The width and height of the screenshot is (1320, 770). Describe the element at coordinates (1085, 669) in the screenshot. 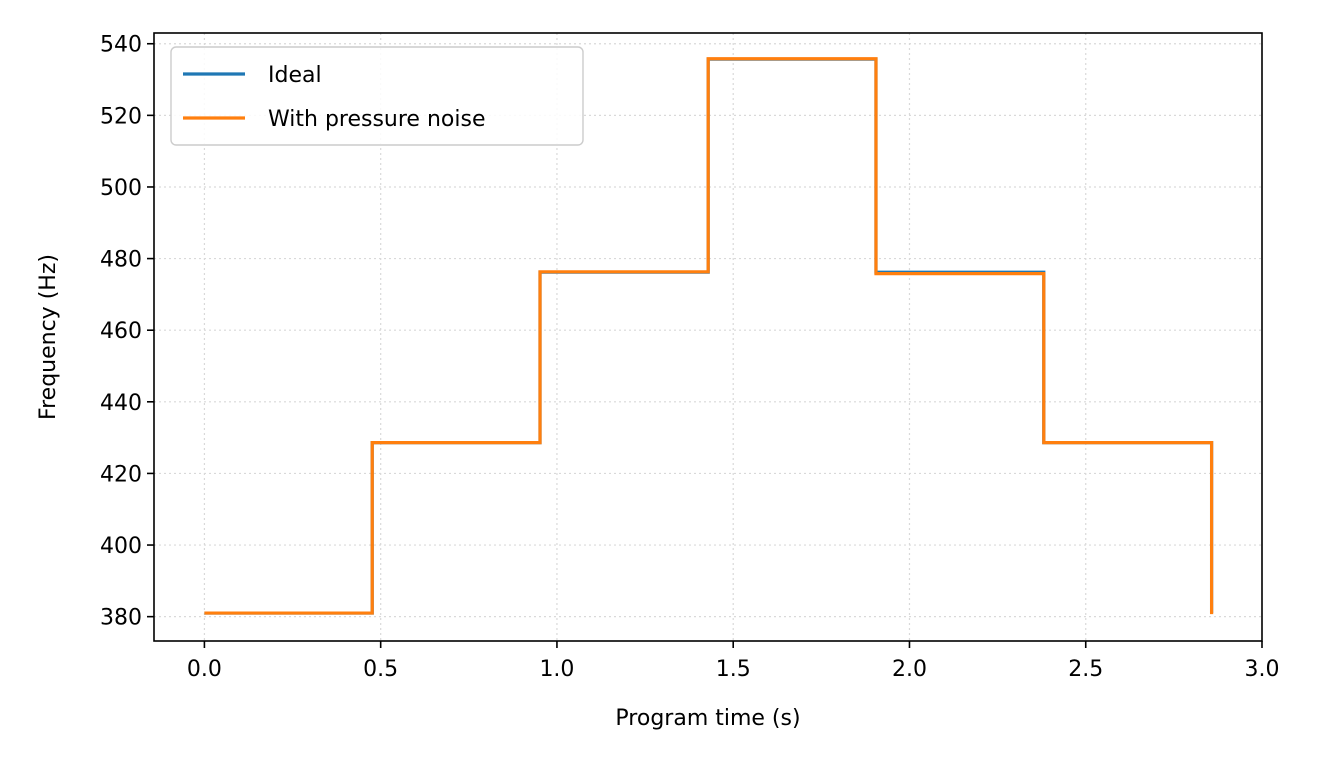

I see `x-tick-label: 2.5` at that location.